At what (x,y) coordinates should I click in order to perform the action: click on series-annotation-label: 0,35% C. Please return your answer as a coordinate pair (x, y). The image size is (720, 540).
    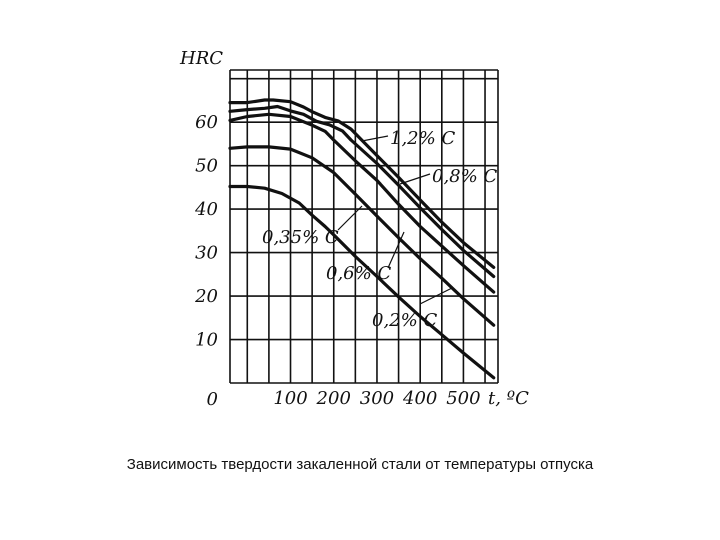
    Looking at the image, I should click on (300, 237).